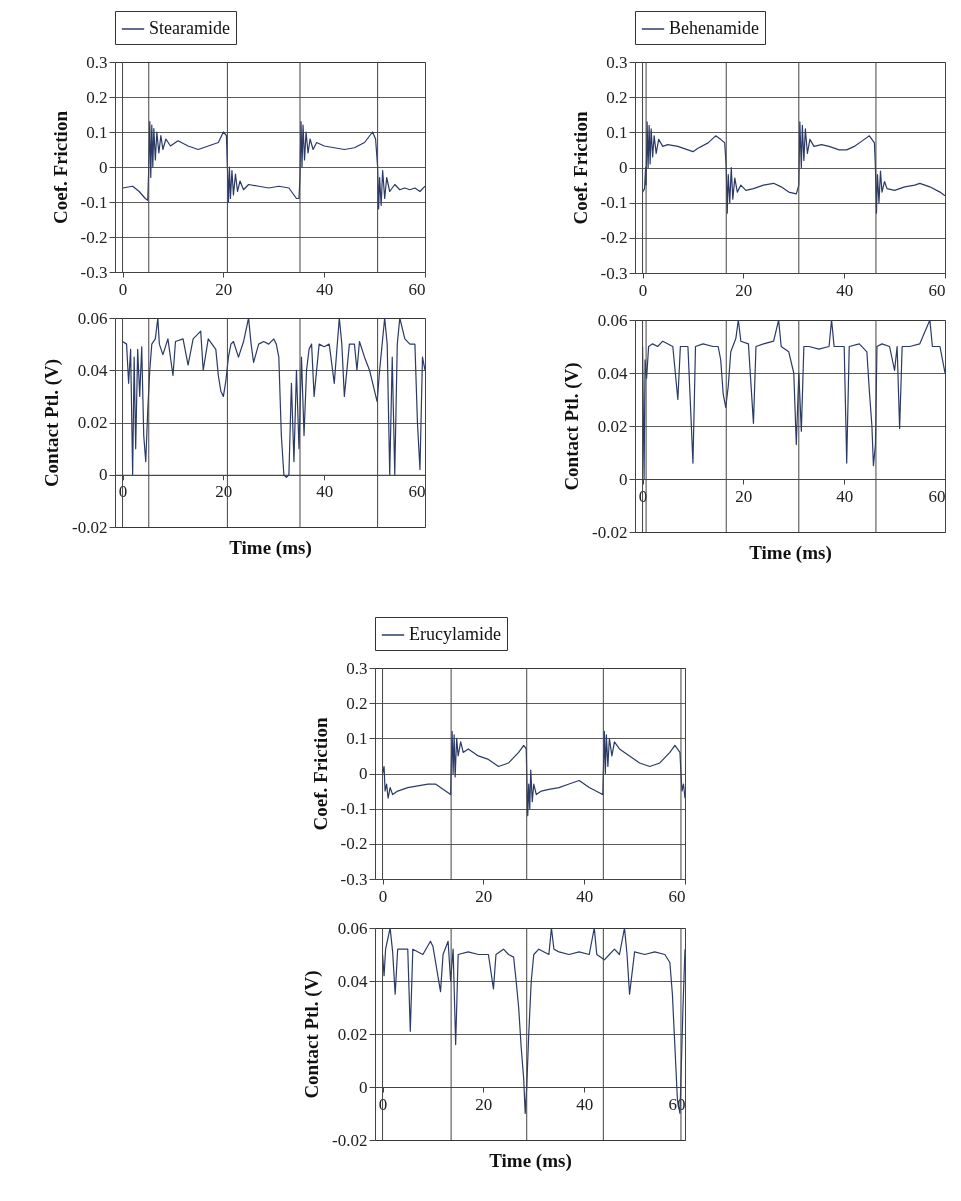  Describe the element at coordinates (714, 28) in the screenshot. I see `legend-label: Behenamide` at that location.